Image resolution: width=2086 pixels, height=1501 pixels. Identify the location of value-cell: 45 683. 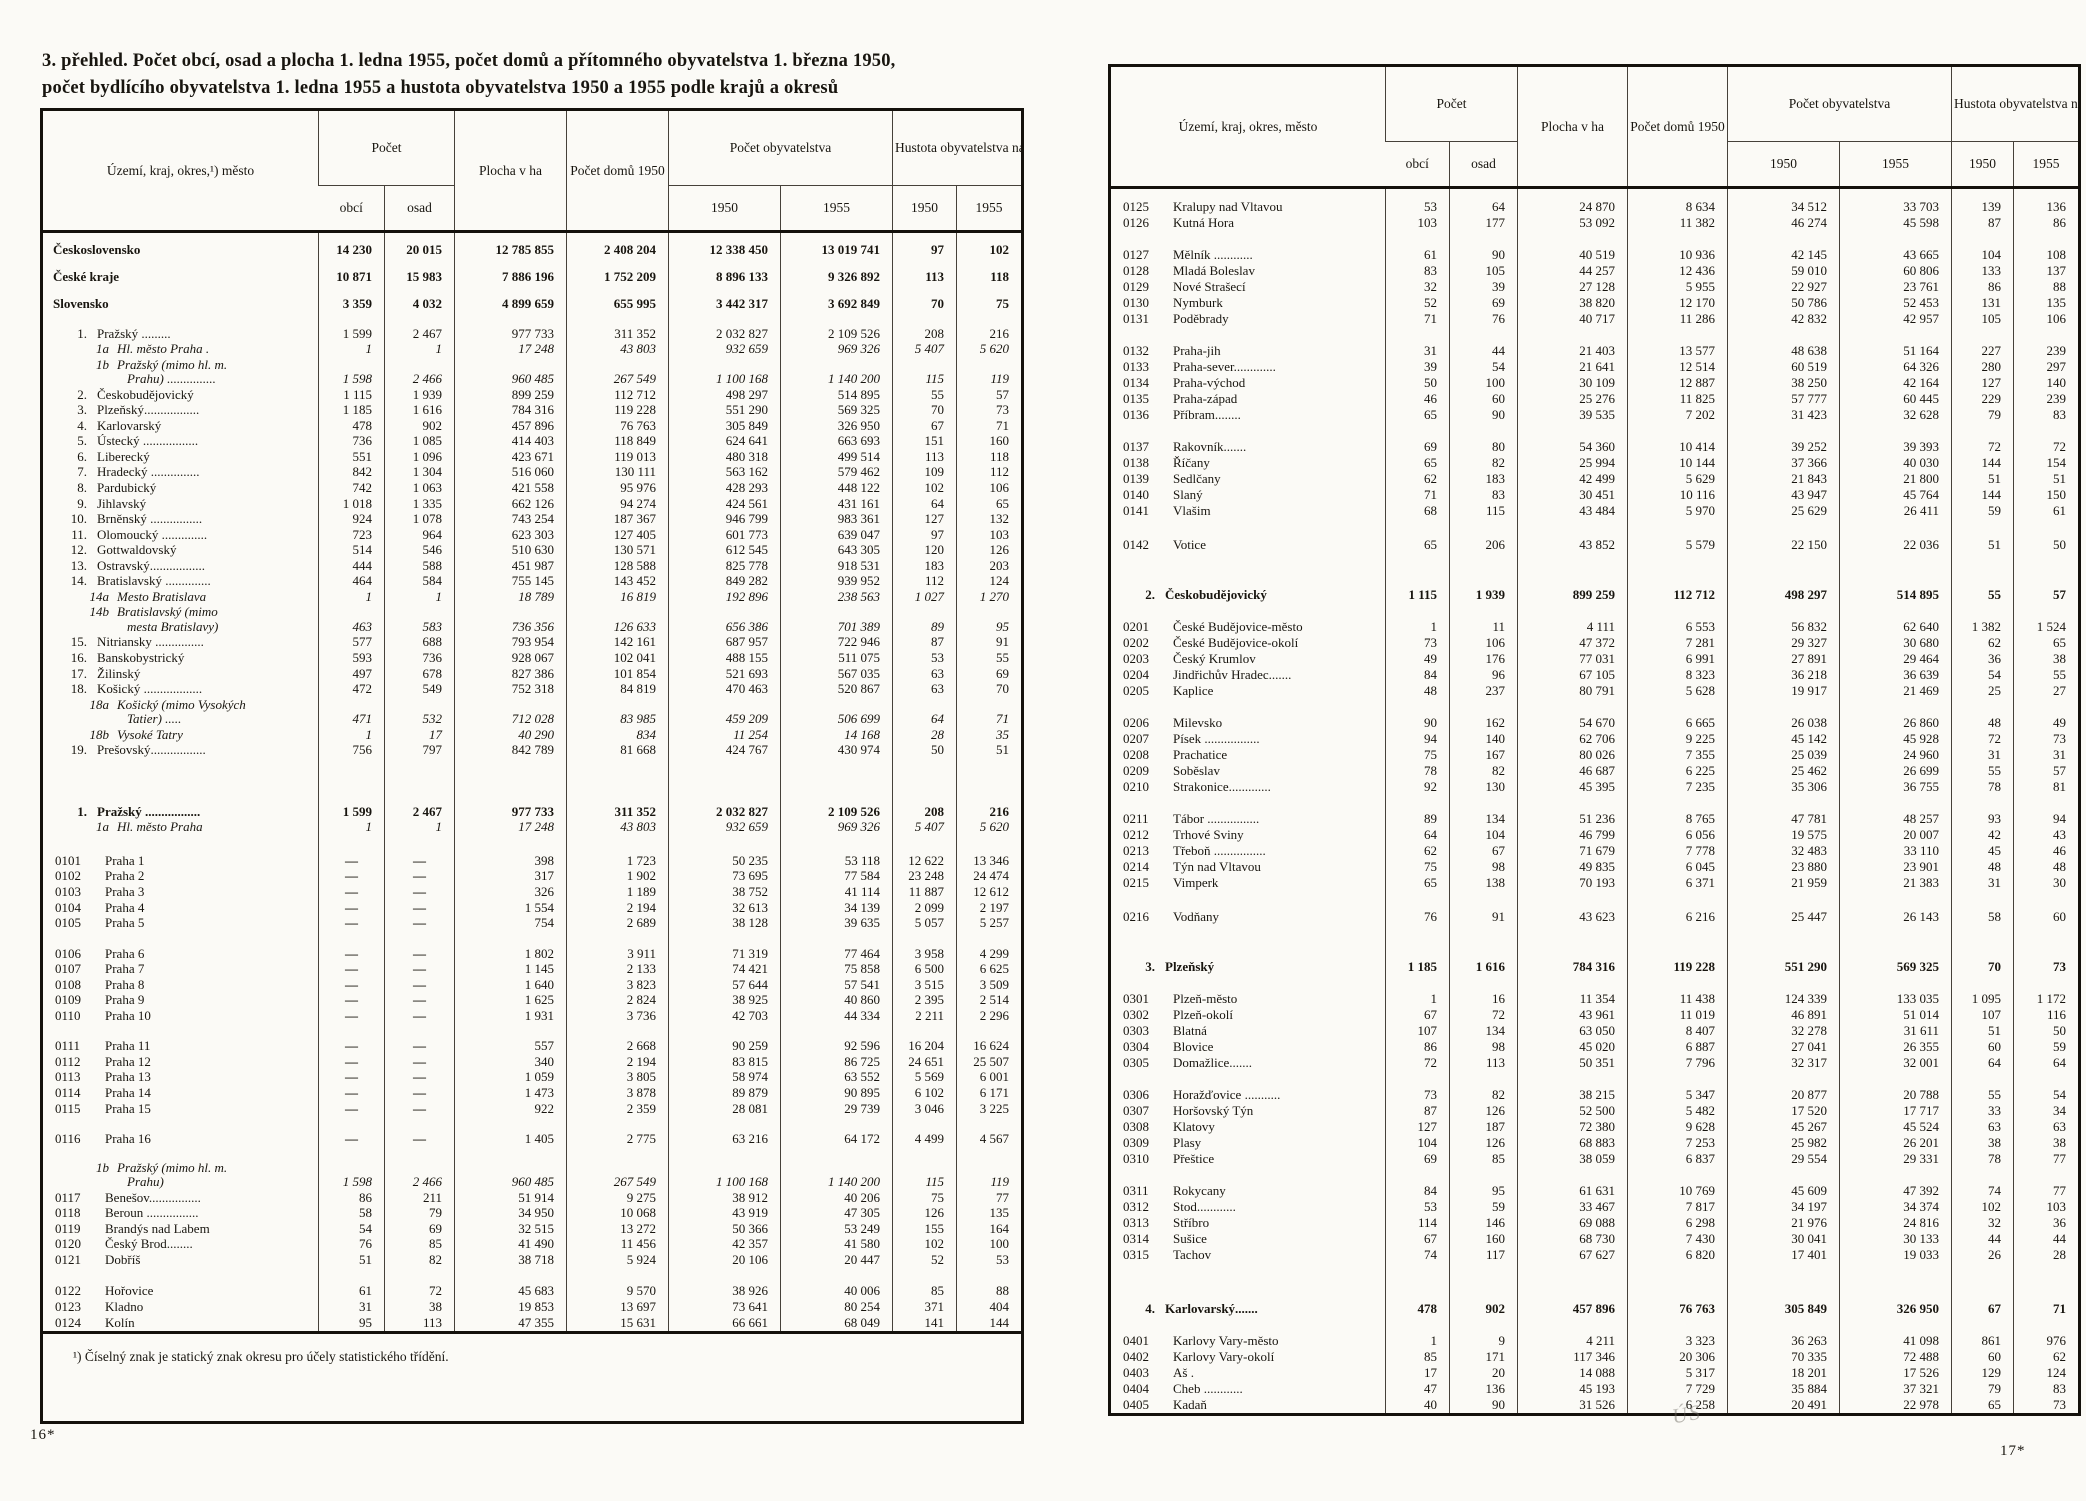
(510, 1292).